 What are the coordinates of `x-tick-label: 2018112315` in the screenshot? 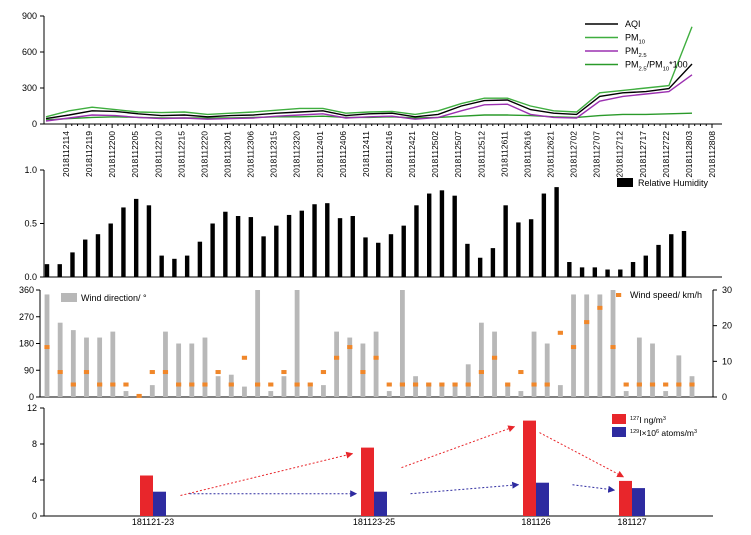 It's located at (274, 154).